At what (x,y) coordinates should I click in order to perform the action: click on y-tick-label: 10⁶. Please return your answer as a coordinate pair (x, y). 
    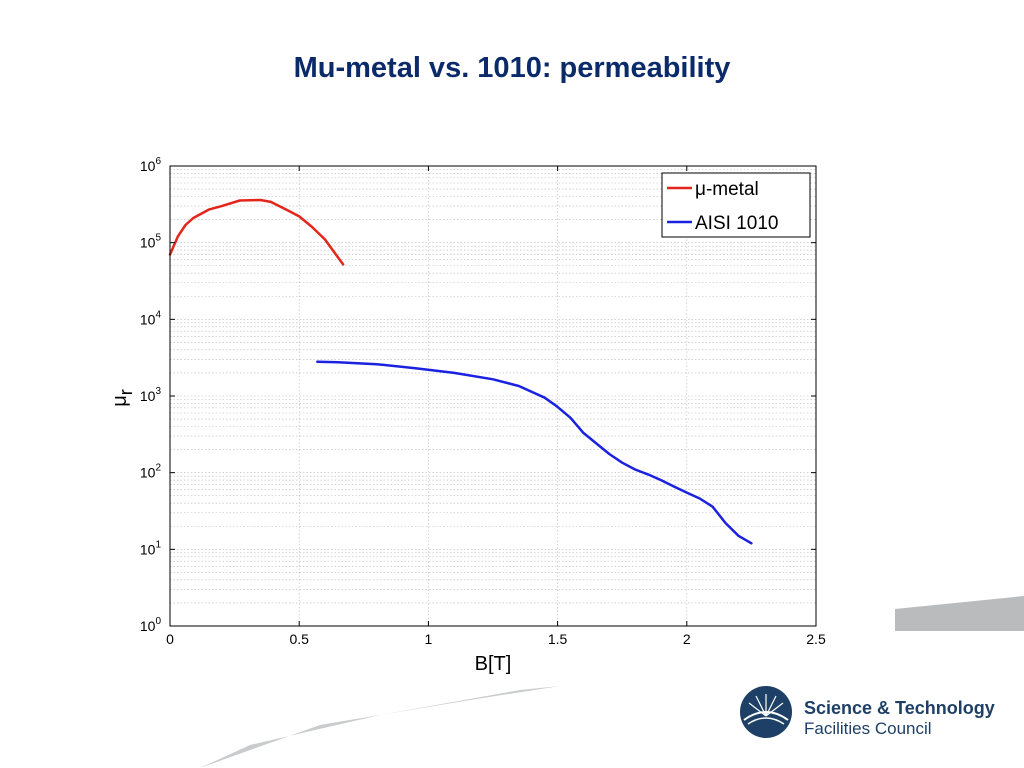
    Looking at the image, I should click on (151, 165).